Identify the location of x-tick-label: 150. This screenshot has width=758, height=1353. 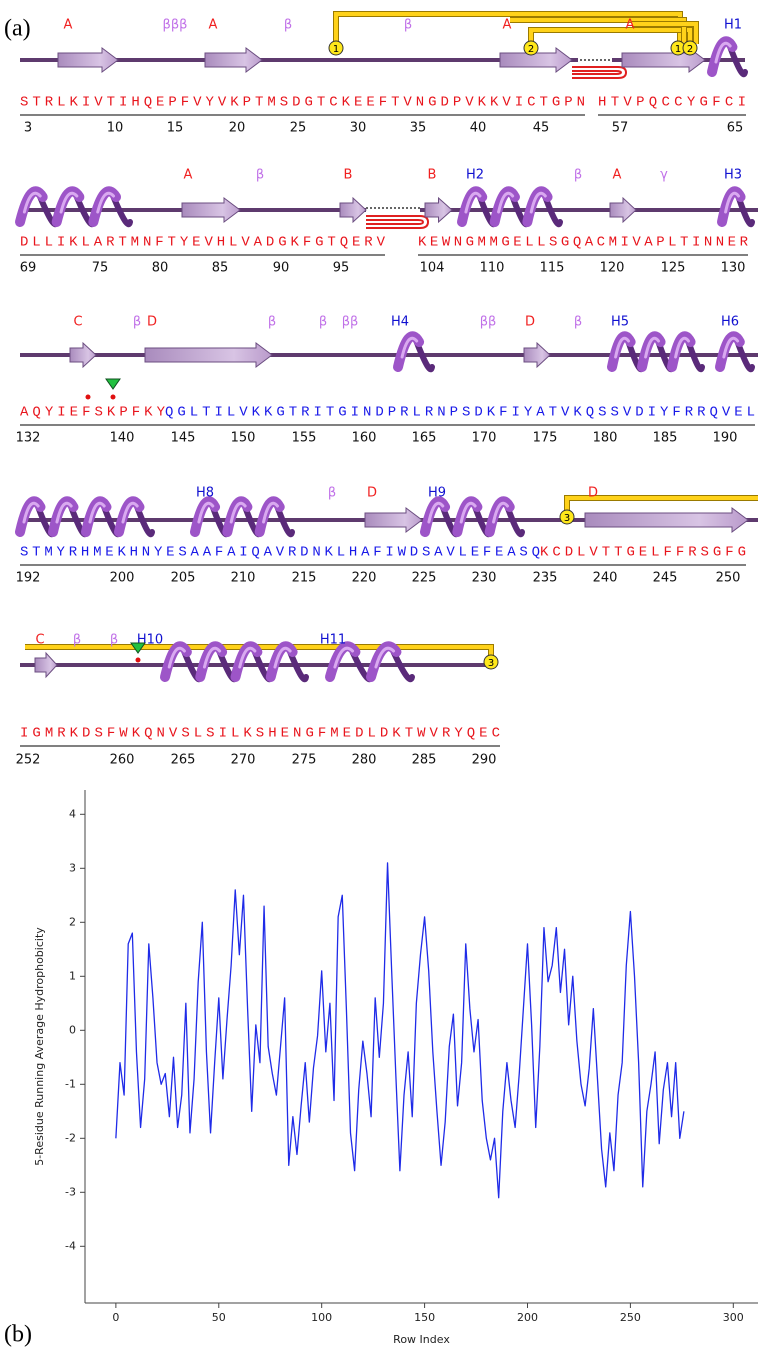
(424, 1317).